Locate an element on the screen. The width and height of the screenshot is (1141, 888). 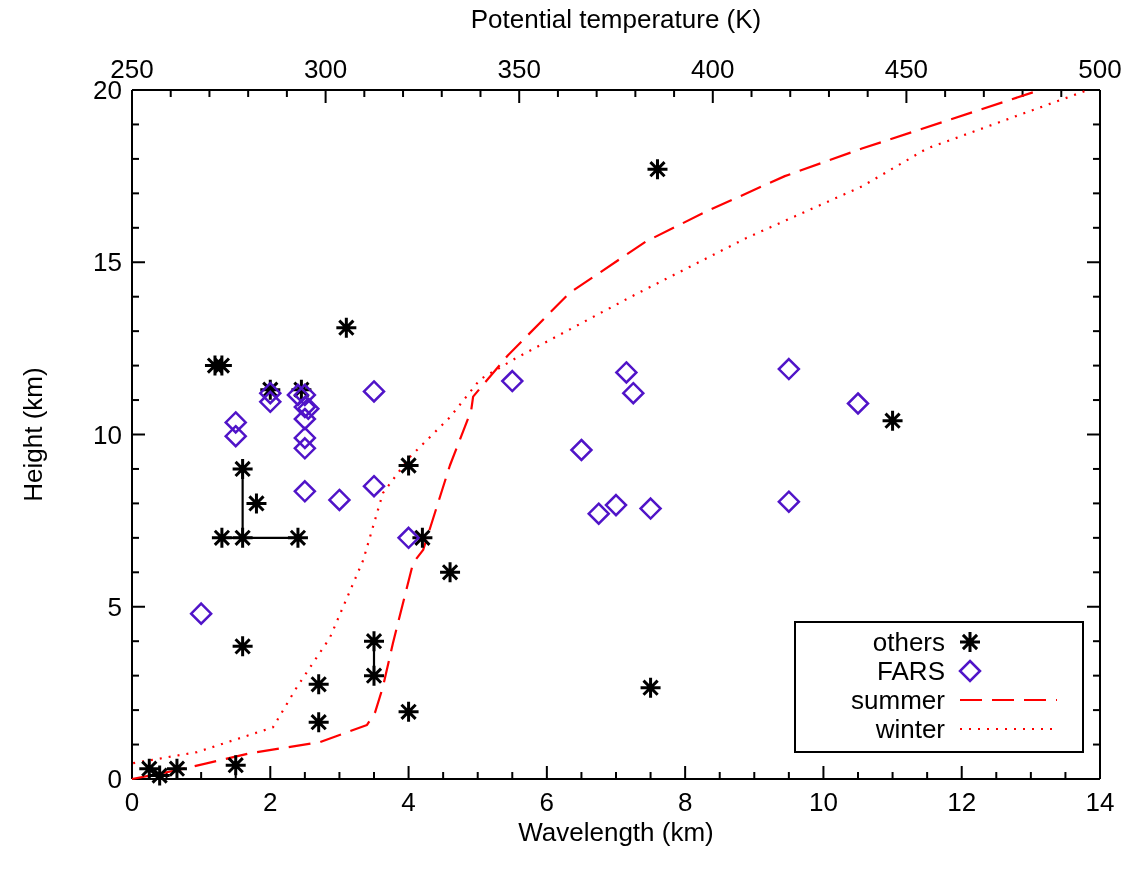
x-tick-label: 4 is located at coordinates (408, 802).